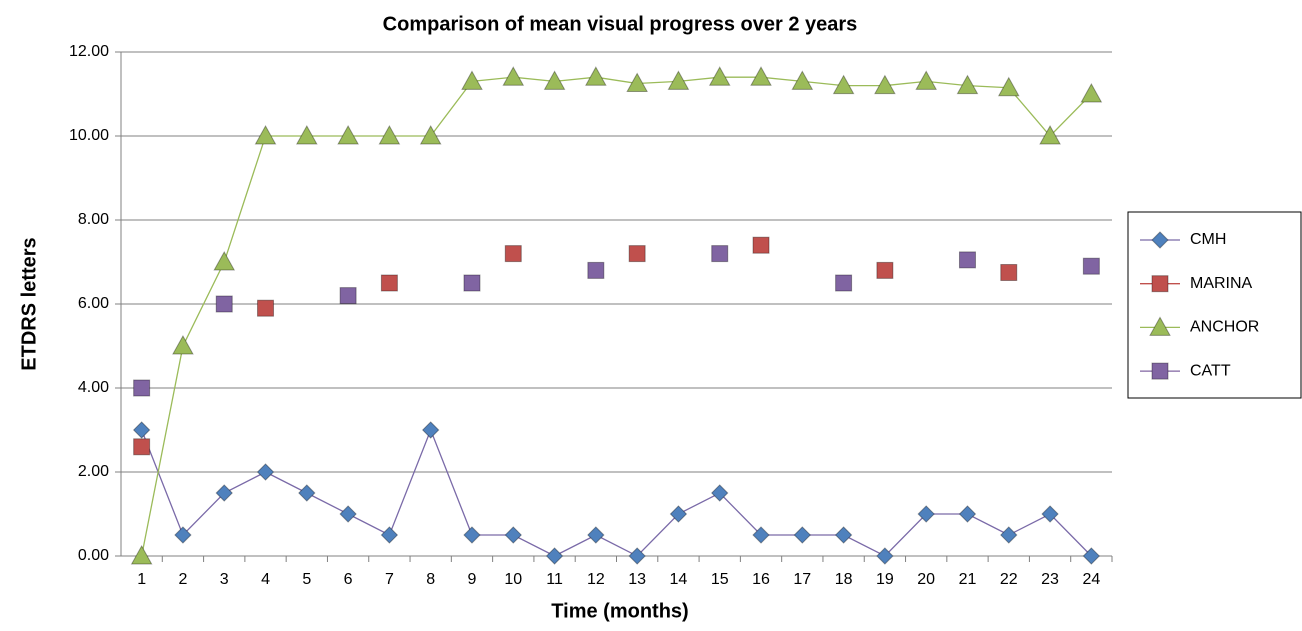 The height and width of the screenshot is (631, 1302). I want to click on y-tick-label: 8.00, so click(93, 219).